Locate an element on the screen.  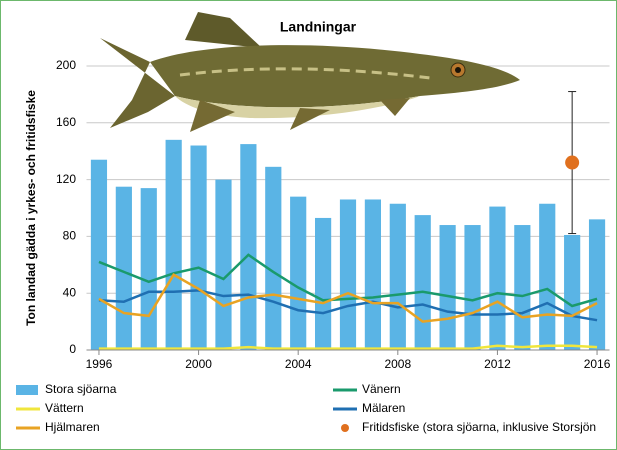
legend-label: Vänern is located at coordinates (381, 389).